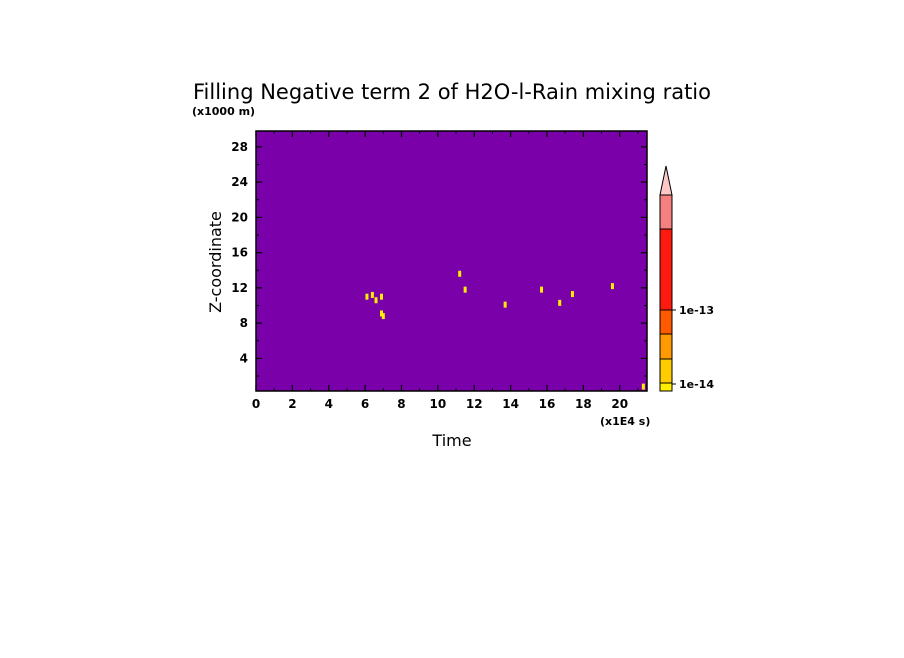 This screenshot has width=904, height=658. Describe the element at coordinates (292, 404) in the screenshot. I see `x-tick-label: 2` at that location.